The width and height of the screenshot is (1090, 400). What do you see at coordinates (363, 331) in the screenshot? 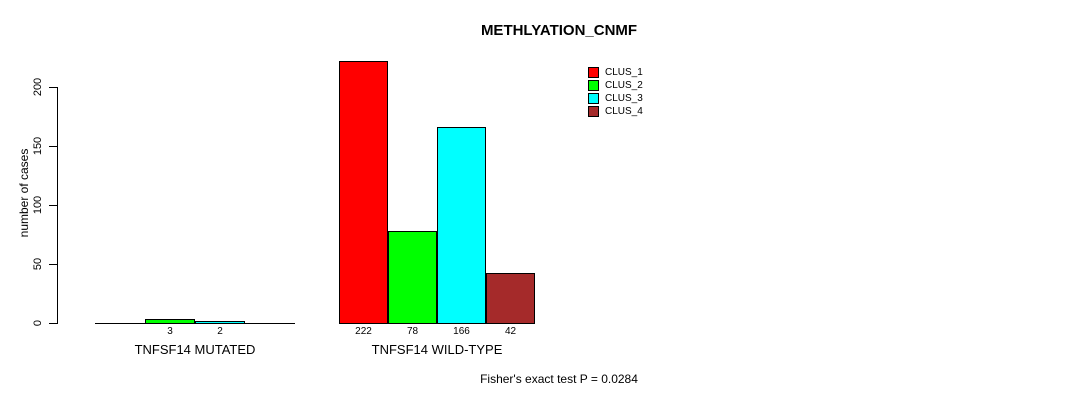
I see `bar-value-label: 222` at bounding box center [363, 331].